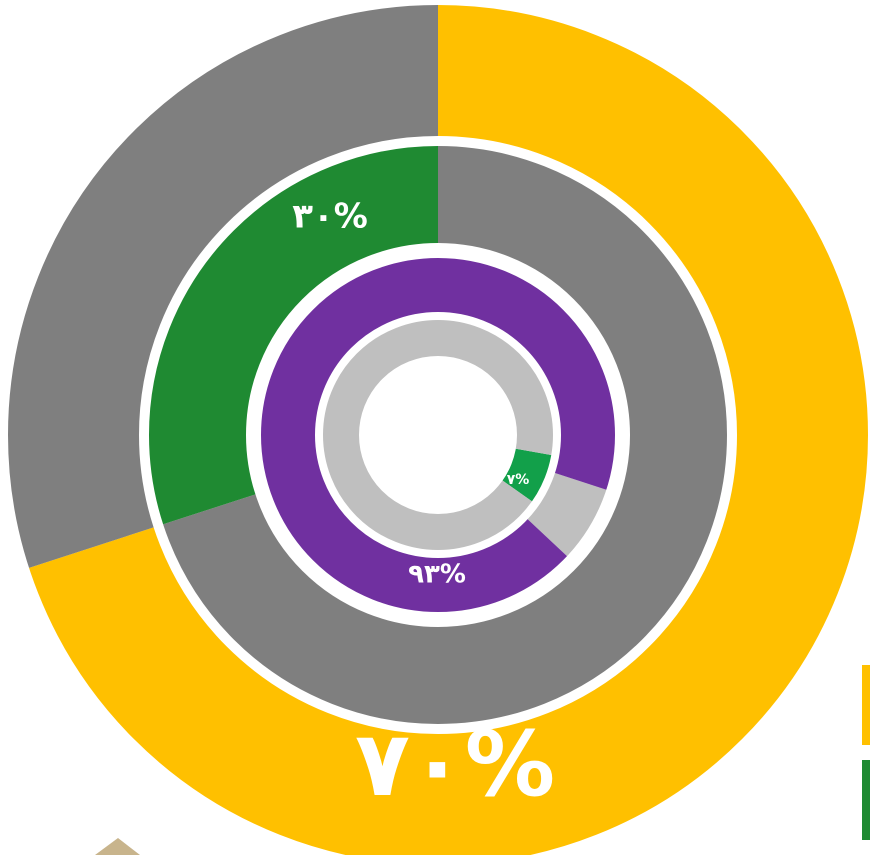 The image size is (870, 855). I want to click on ring-gap, so click(438, 435).